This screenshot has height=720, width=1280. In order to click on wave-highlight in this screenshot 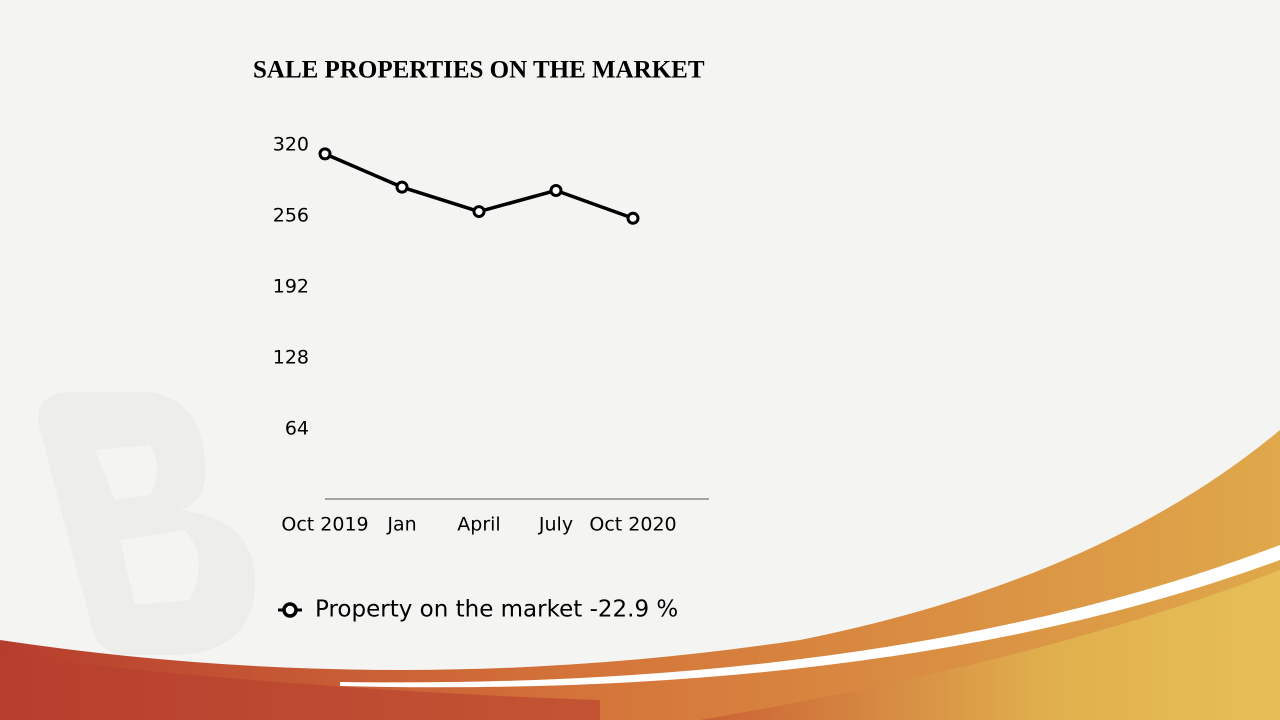, I will do `click(810, 616)`.